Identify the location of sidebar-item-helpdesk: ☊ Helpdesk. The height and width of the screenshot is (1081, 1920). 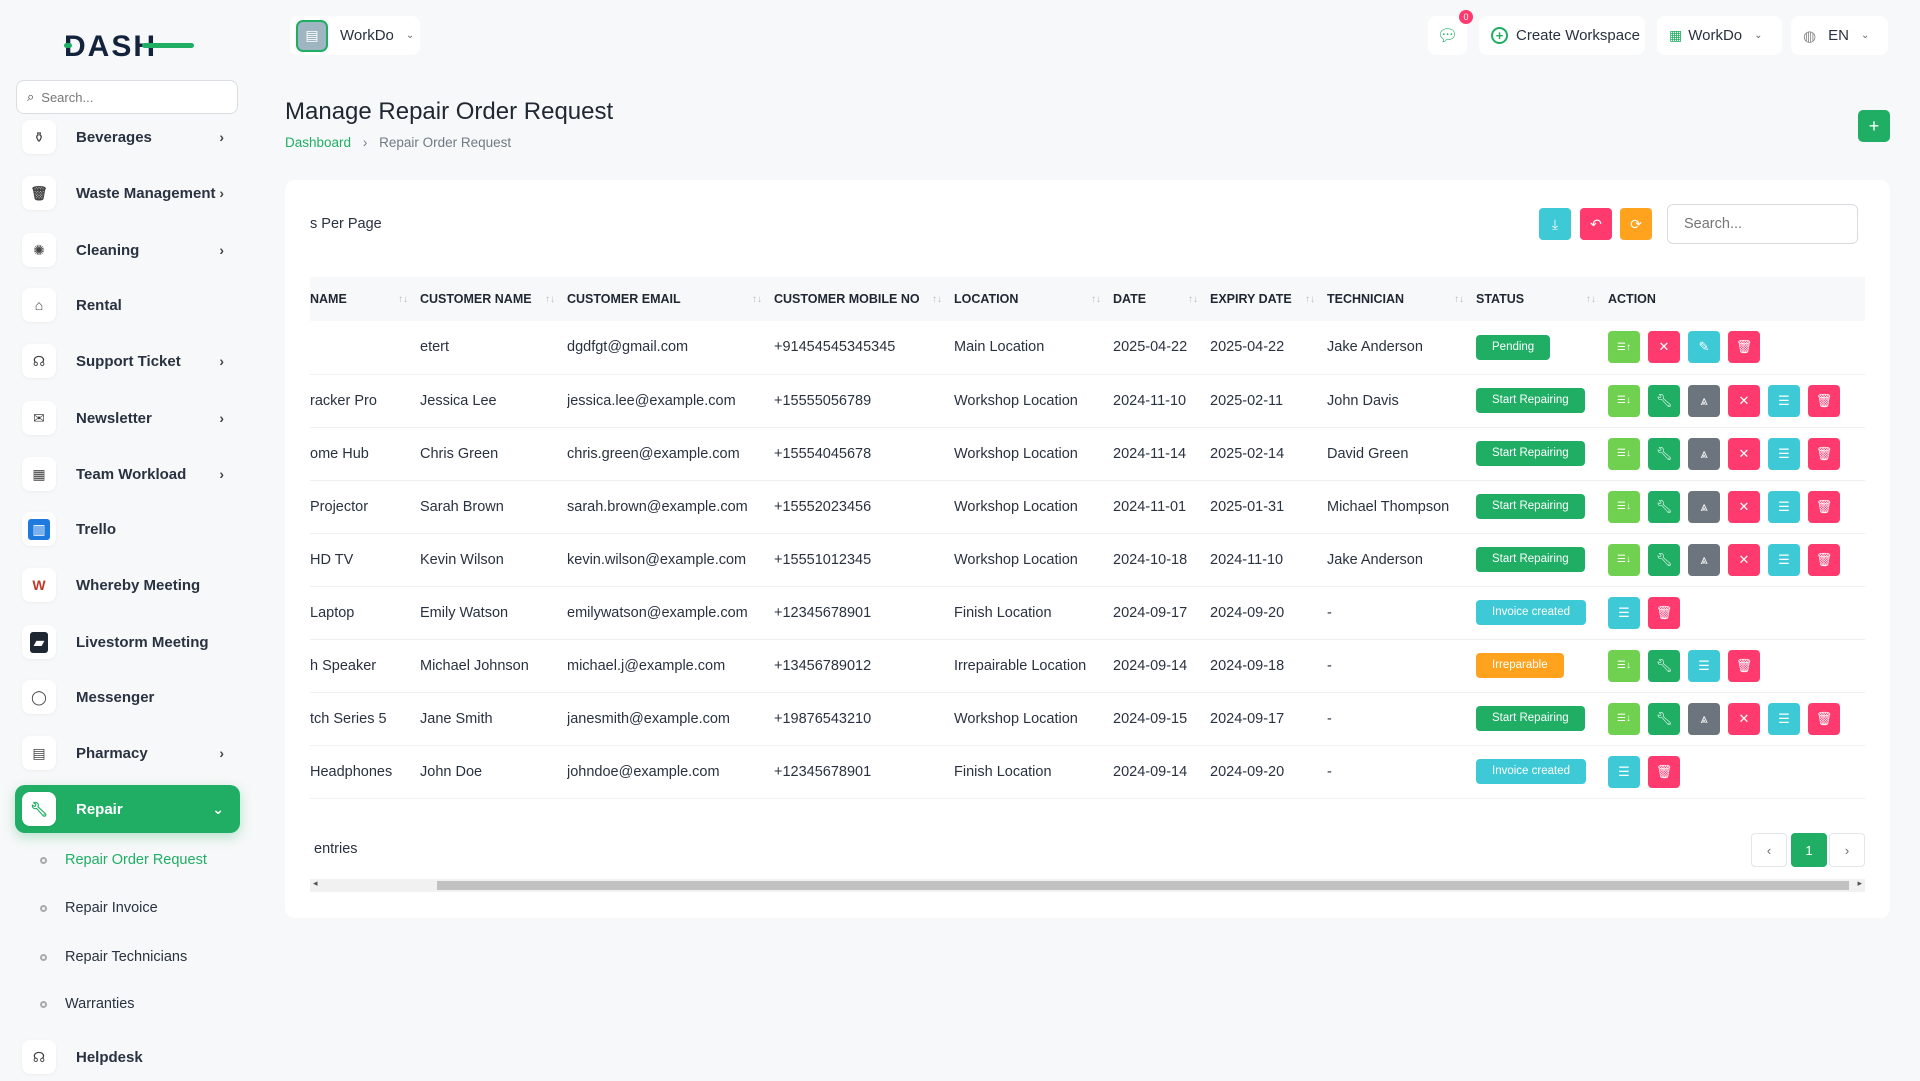
(127, 1057).